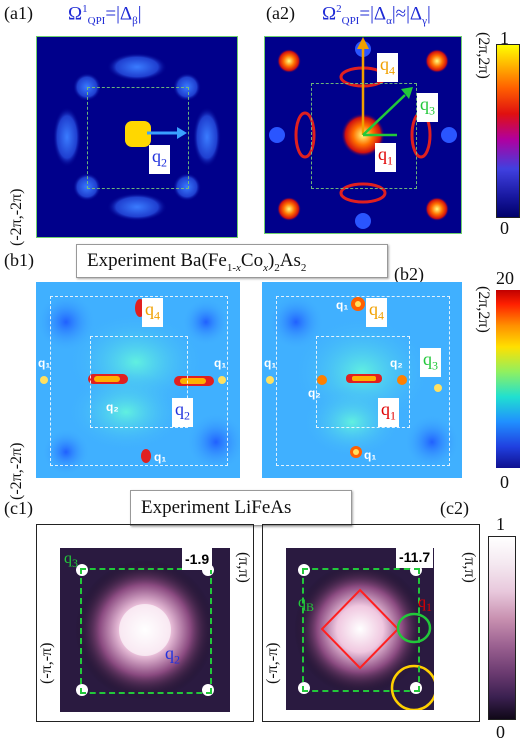  I want to click on panel-c1-map: -1.9 q2 q3, so click(145, 630).